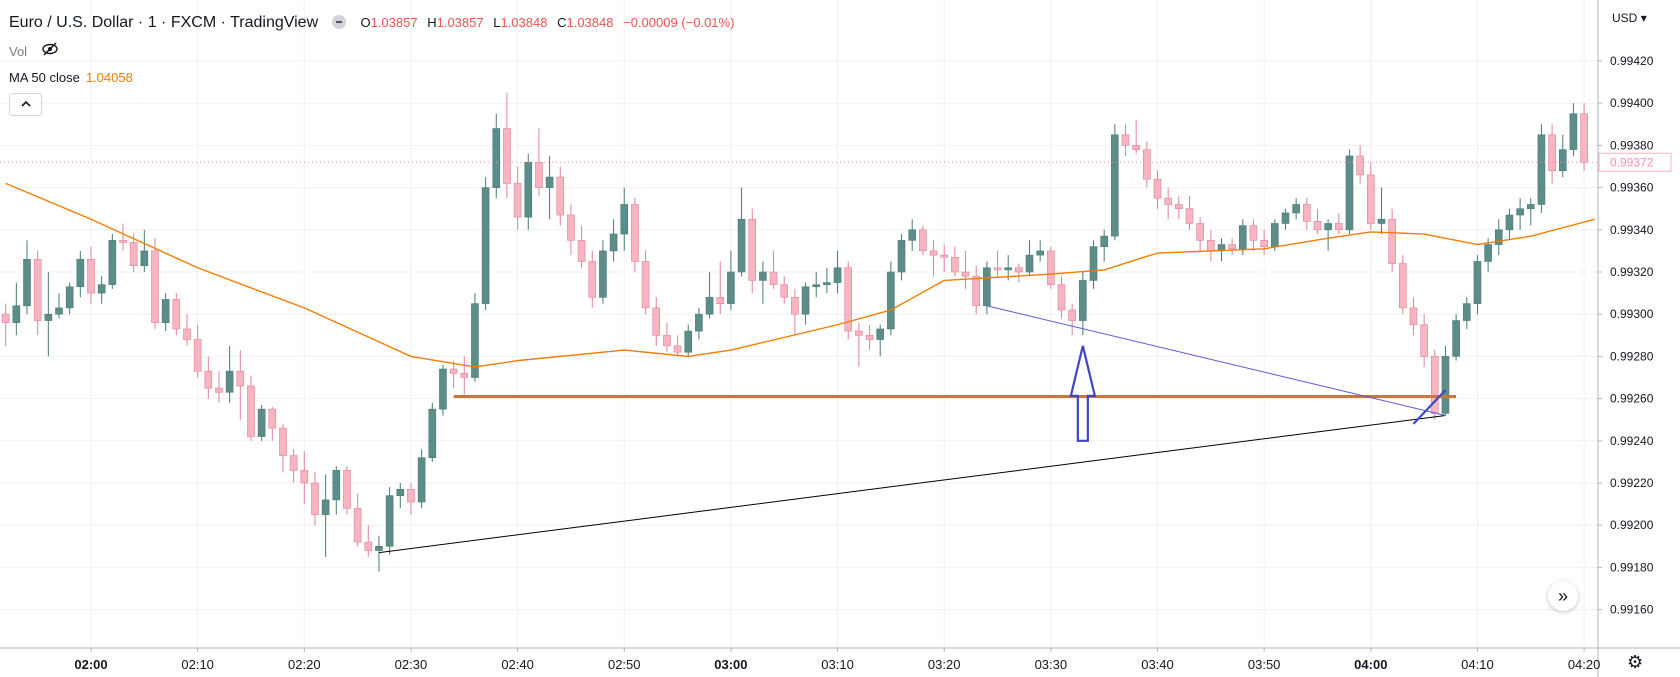  What do you see at coordinates (1632, 356) in the screenshot?
I see `price-tick-label: 0.99280` at bounding box center [1632, 356].